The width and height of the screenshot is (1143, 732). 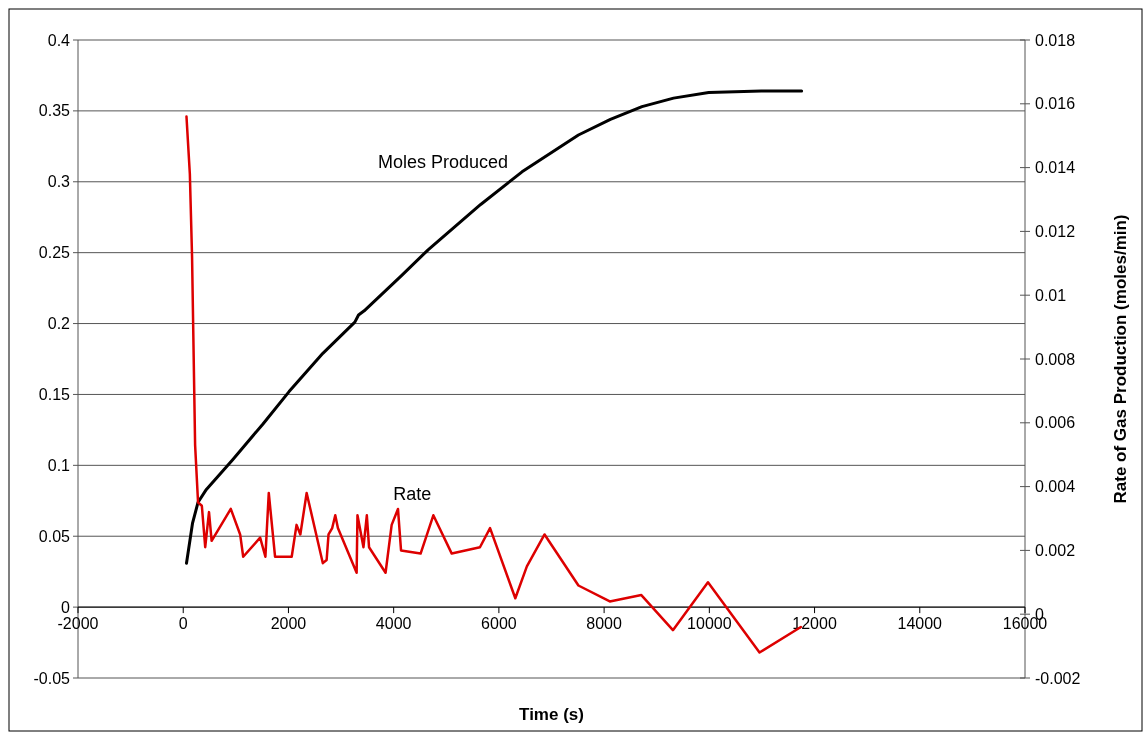 What do you see at coordinates (1055, 231) in the screenshot?
I see `y2-tick-label: 0.012` at bounding box center [1055, 231].